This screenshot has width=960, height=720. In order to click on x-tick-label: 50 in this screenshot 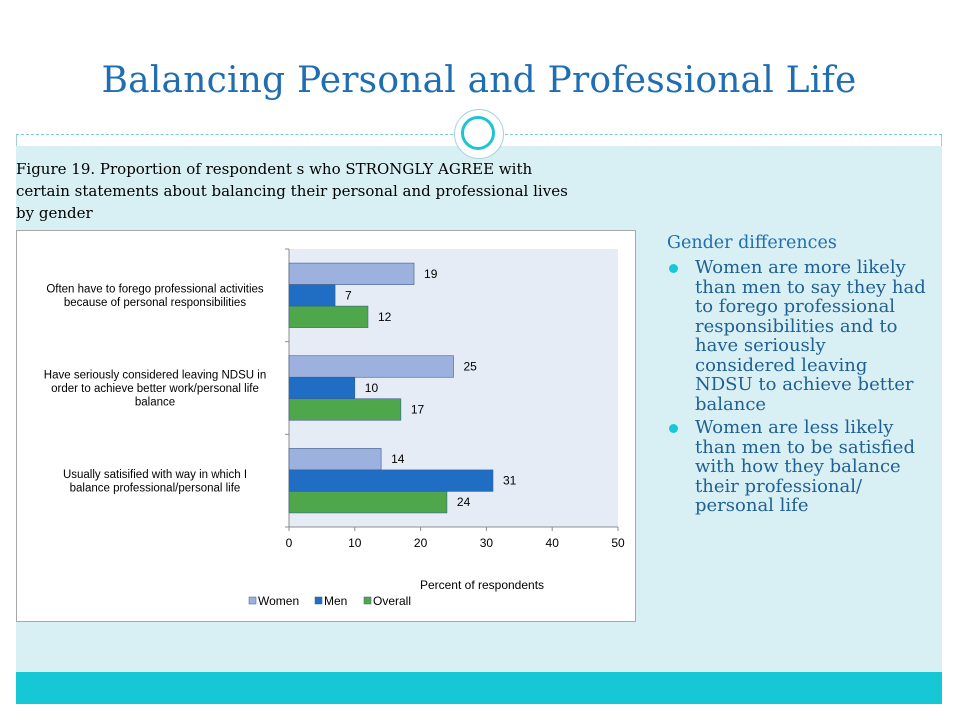, I will do `click(618, 543)`.